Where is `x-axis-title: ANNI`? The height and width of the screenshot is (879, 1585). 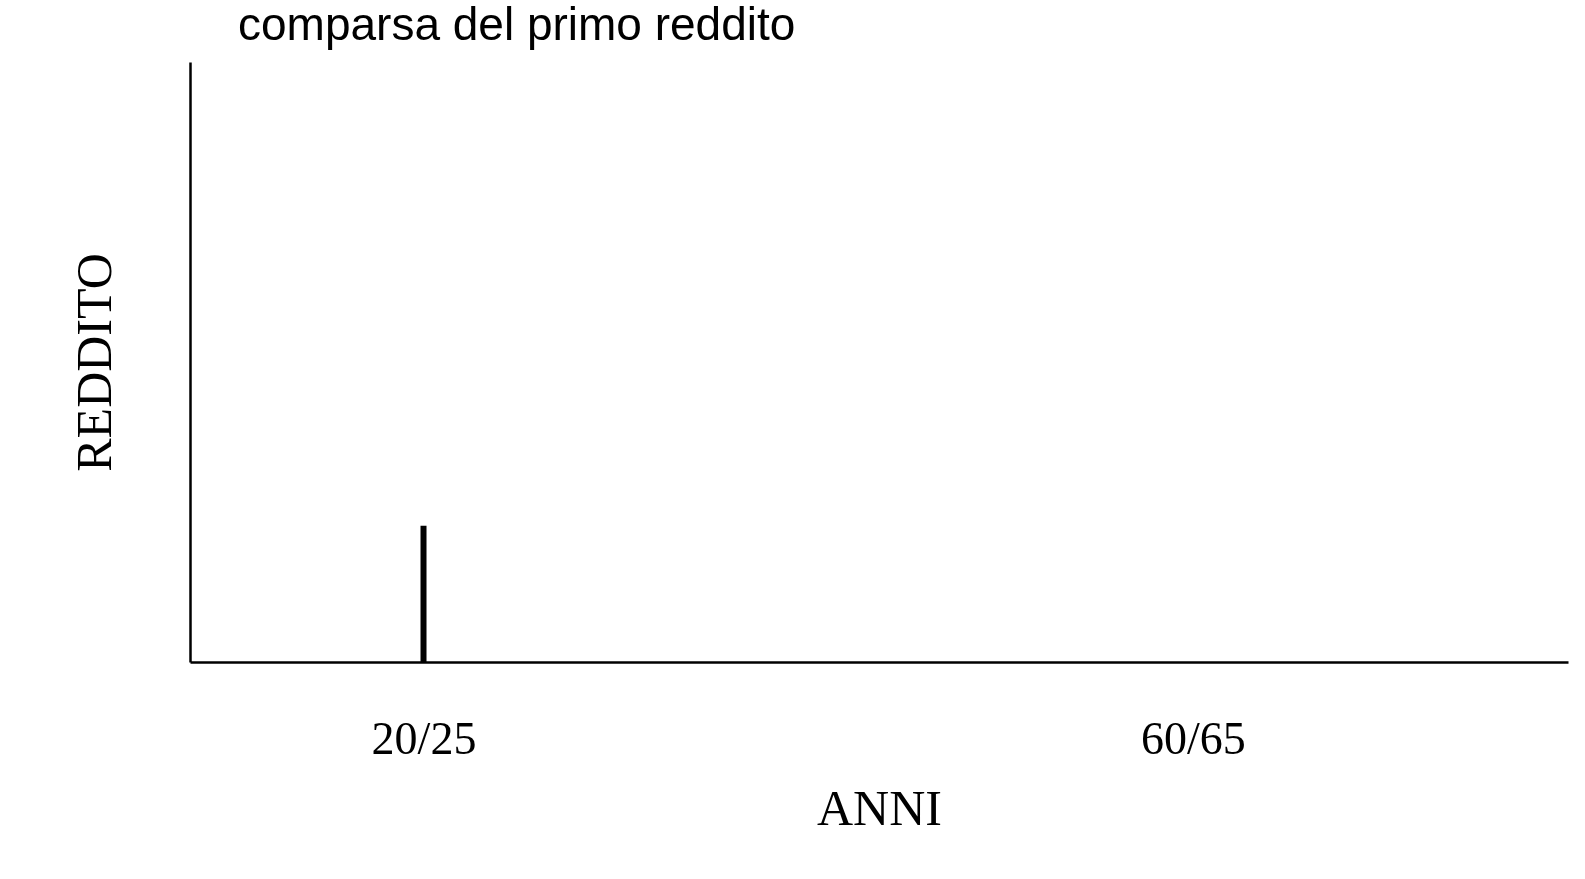
x-axis-title: ANNI is located at coordinates (879, 807).